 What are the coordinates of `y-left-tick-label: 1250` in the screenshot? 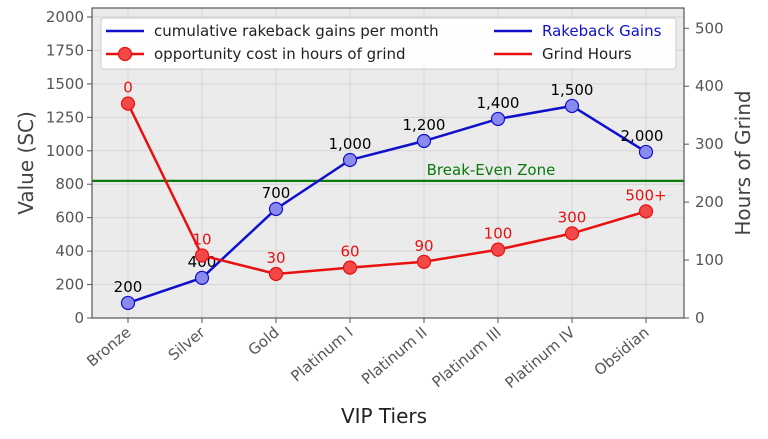 It's located at (65, 117).